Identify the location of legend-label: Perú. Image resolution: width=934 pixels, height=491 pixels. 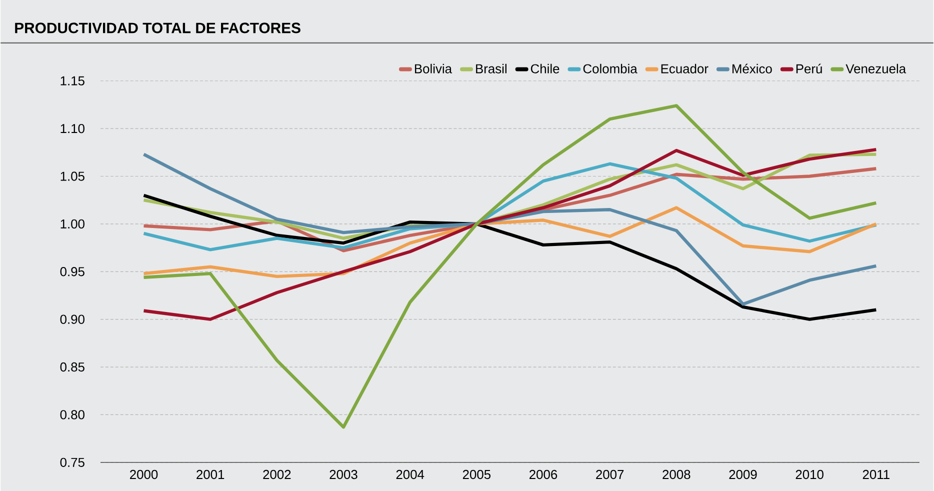
(809, 69).